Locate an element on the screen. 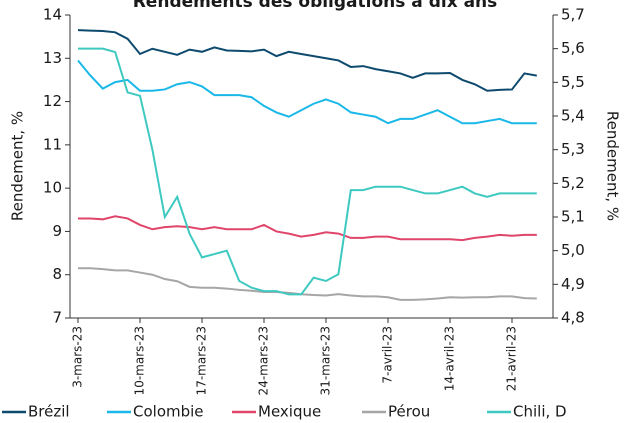 This screenshot has width=630, height=423. y-tick-label: 8 is located at coordinates (57, 274).